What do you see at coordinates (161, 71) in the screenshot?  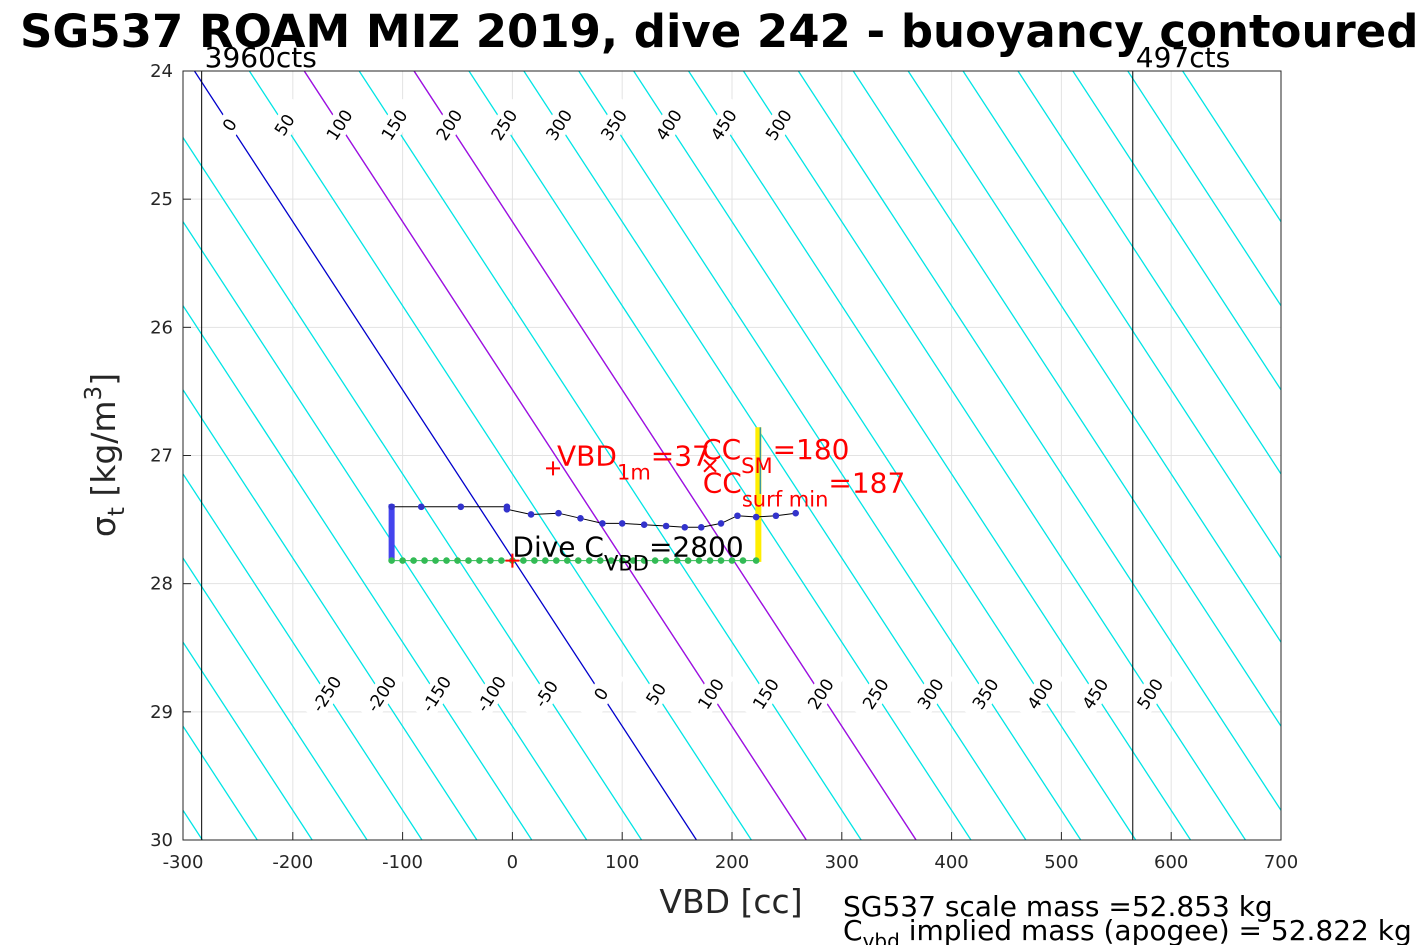 I see `y-tick-label: 24` at bounding box center [161, 71].